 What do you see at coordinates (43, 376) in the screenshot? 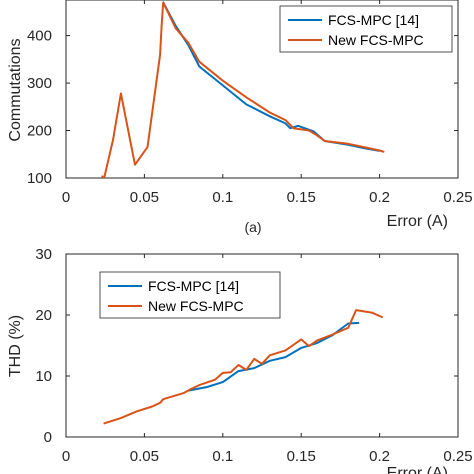
I see `y-tick-label: 10` at bounding box center [43, 376].